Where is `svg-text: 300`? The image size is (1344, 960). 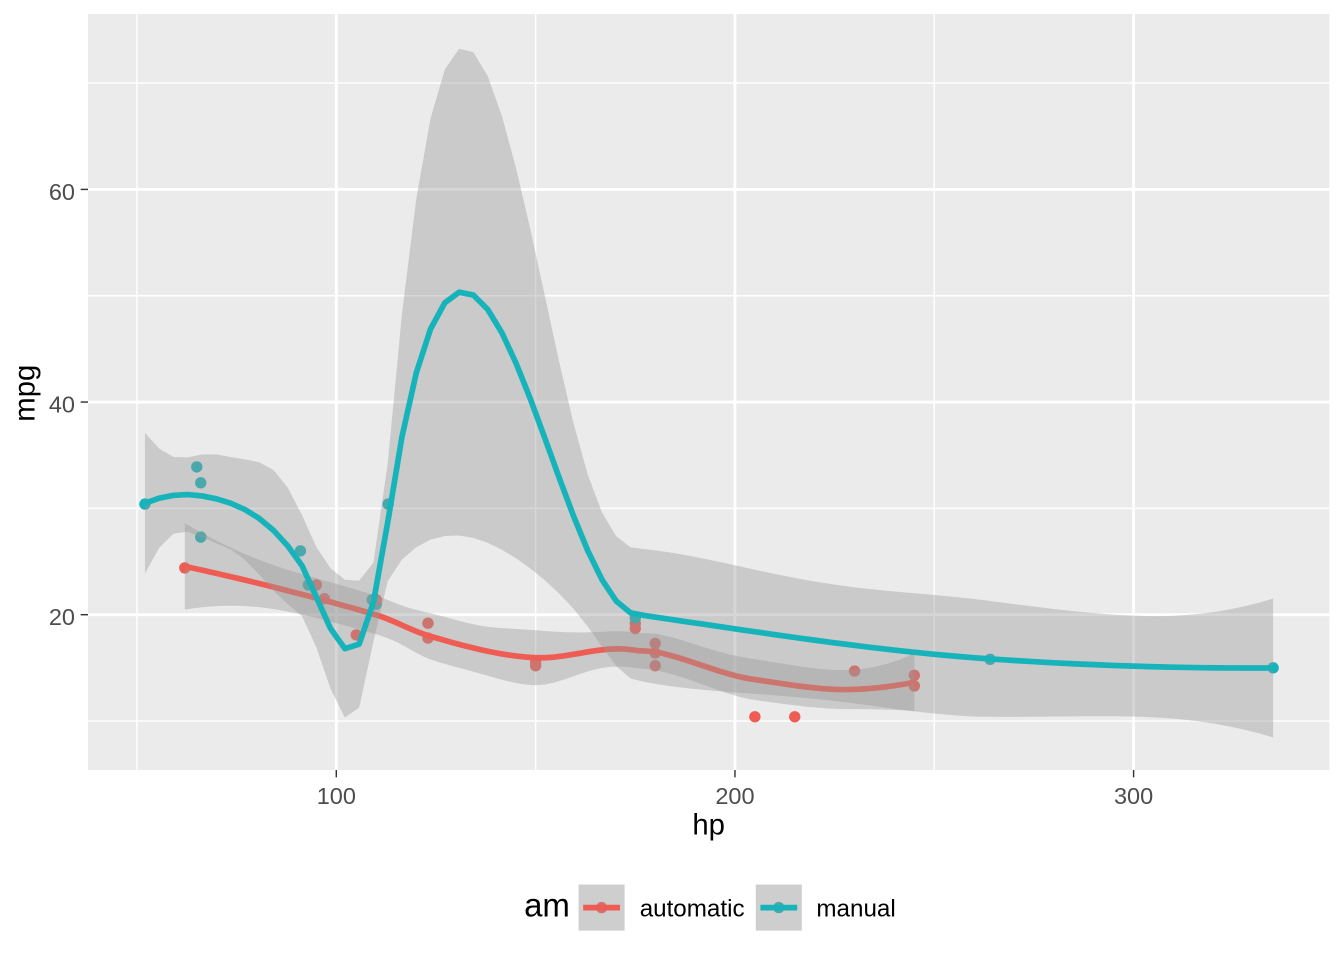
svg-text: 300 is located at coordinates (1133, 796).